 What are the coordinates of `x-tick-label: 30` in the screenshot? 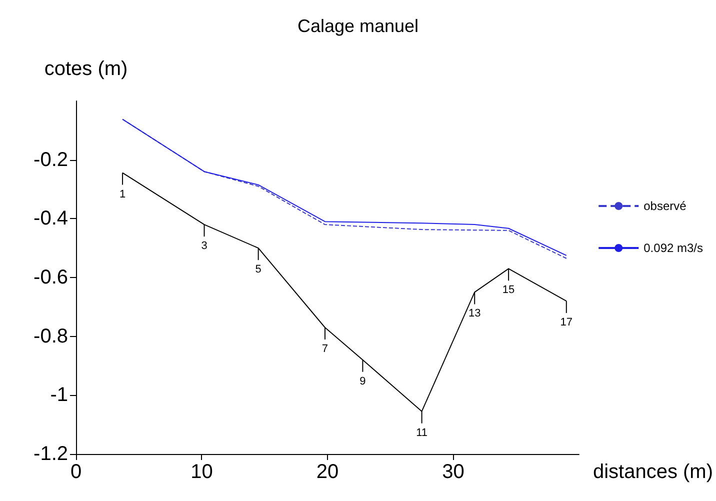 It's located at (453, 472).